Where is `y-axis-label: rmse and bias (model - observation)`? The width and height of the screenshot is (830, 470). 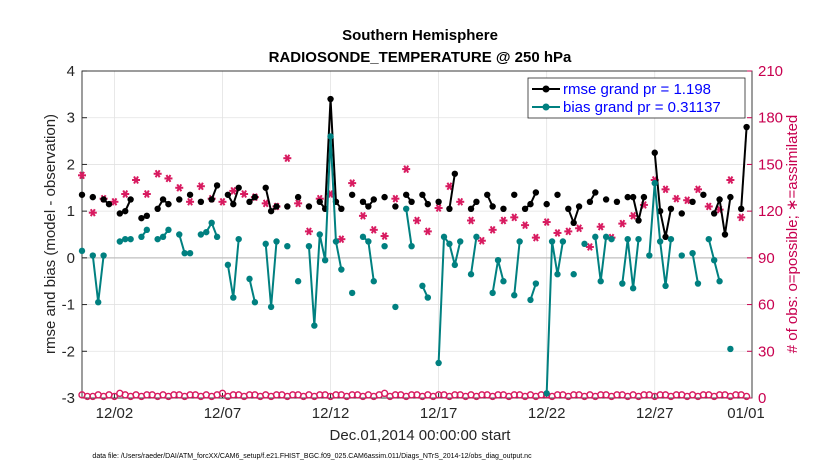
y-axis-label: rmse and bias (model - observation) is located at coordinates (50, 234).